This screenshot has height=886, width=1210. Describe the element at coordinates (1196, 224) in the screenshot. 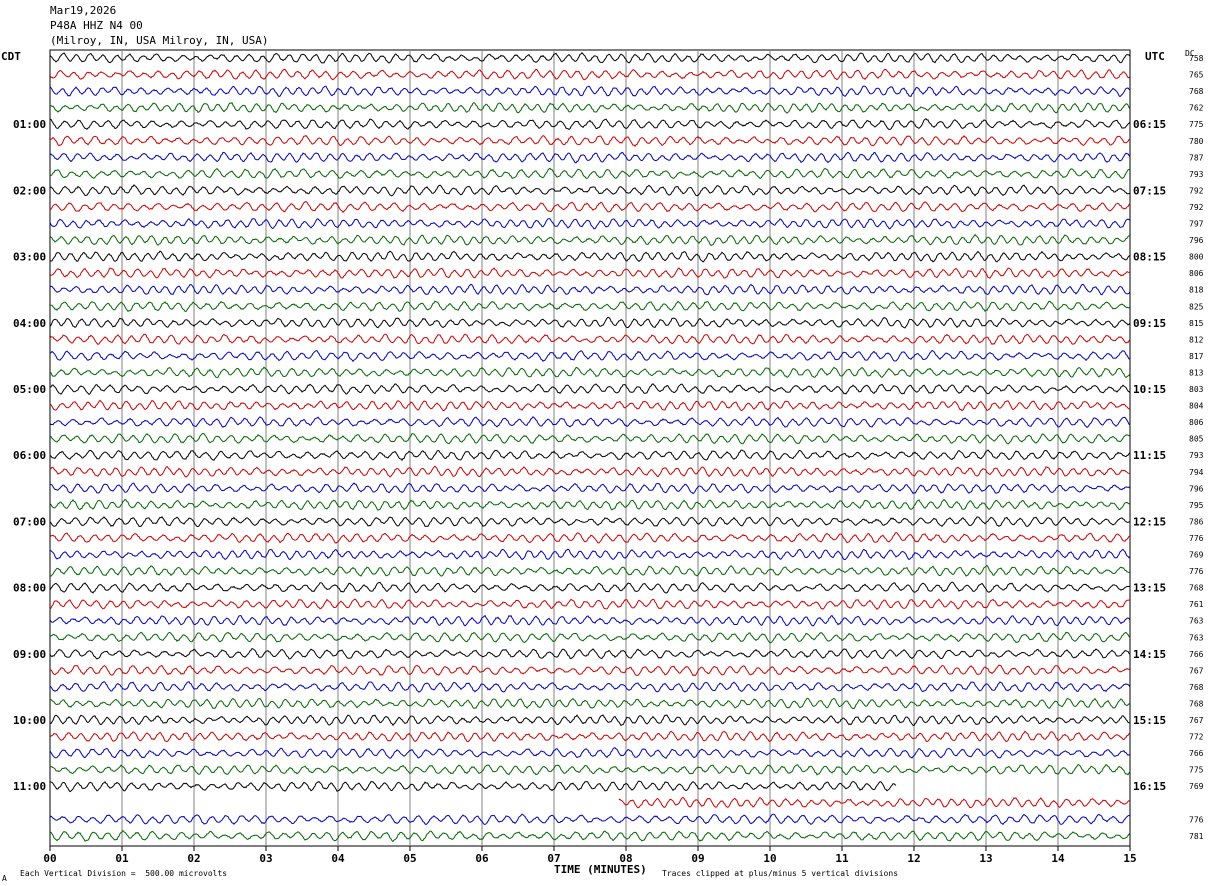

I see `dc-value-label: 797` at that location.